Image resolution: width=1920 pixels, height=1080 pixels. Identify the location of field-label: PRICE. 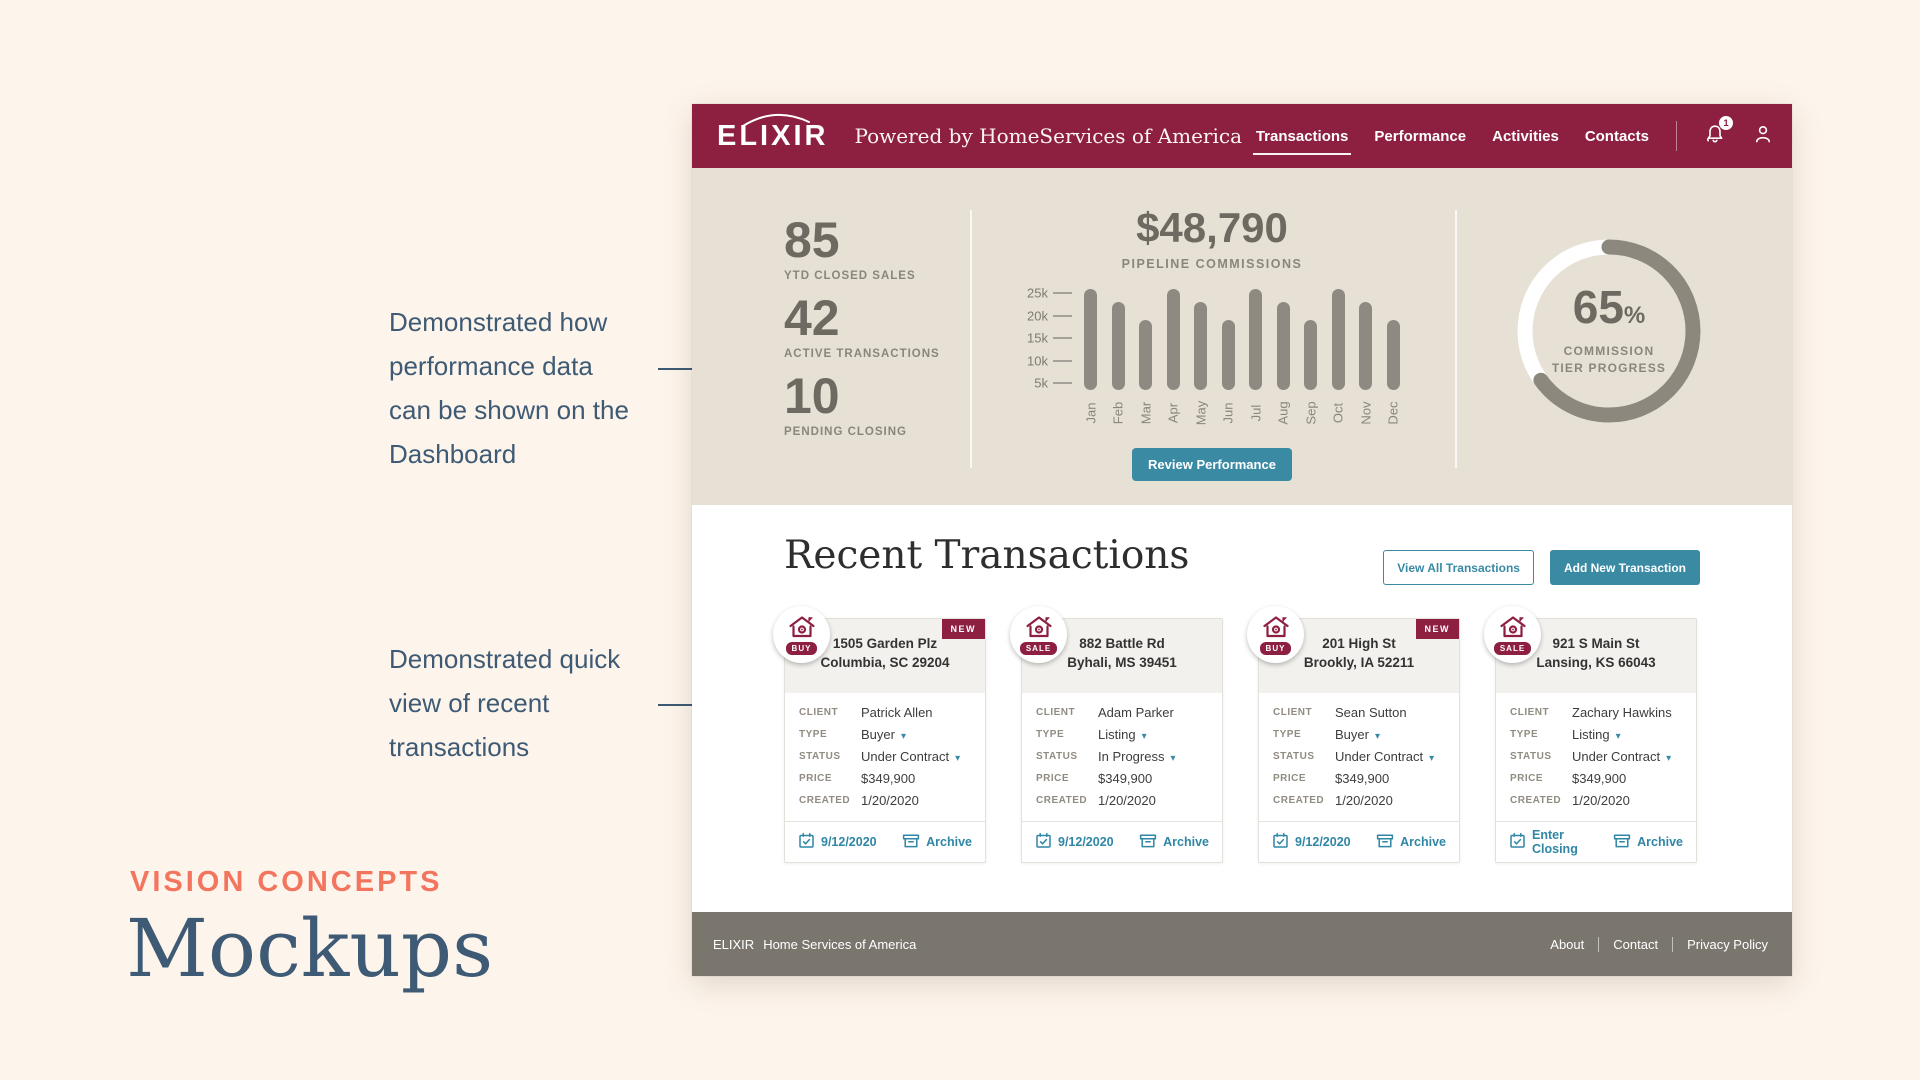
(1290, 778).